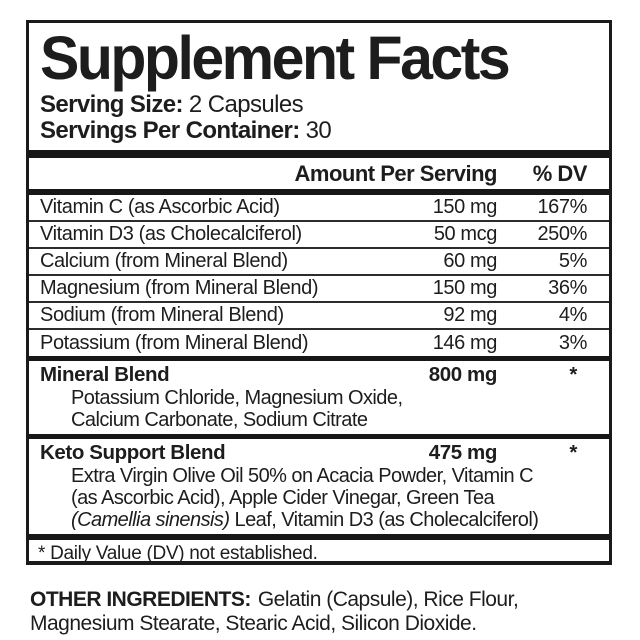 Image resolution: width=640 pixels, height=640 pixels. I want to click on divider-above-mineral-blend, so click(319, 358).